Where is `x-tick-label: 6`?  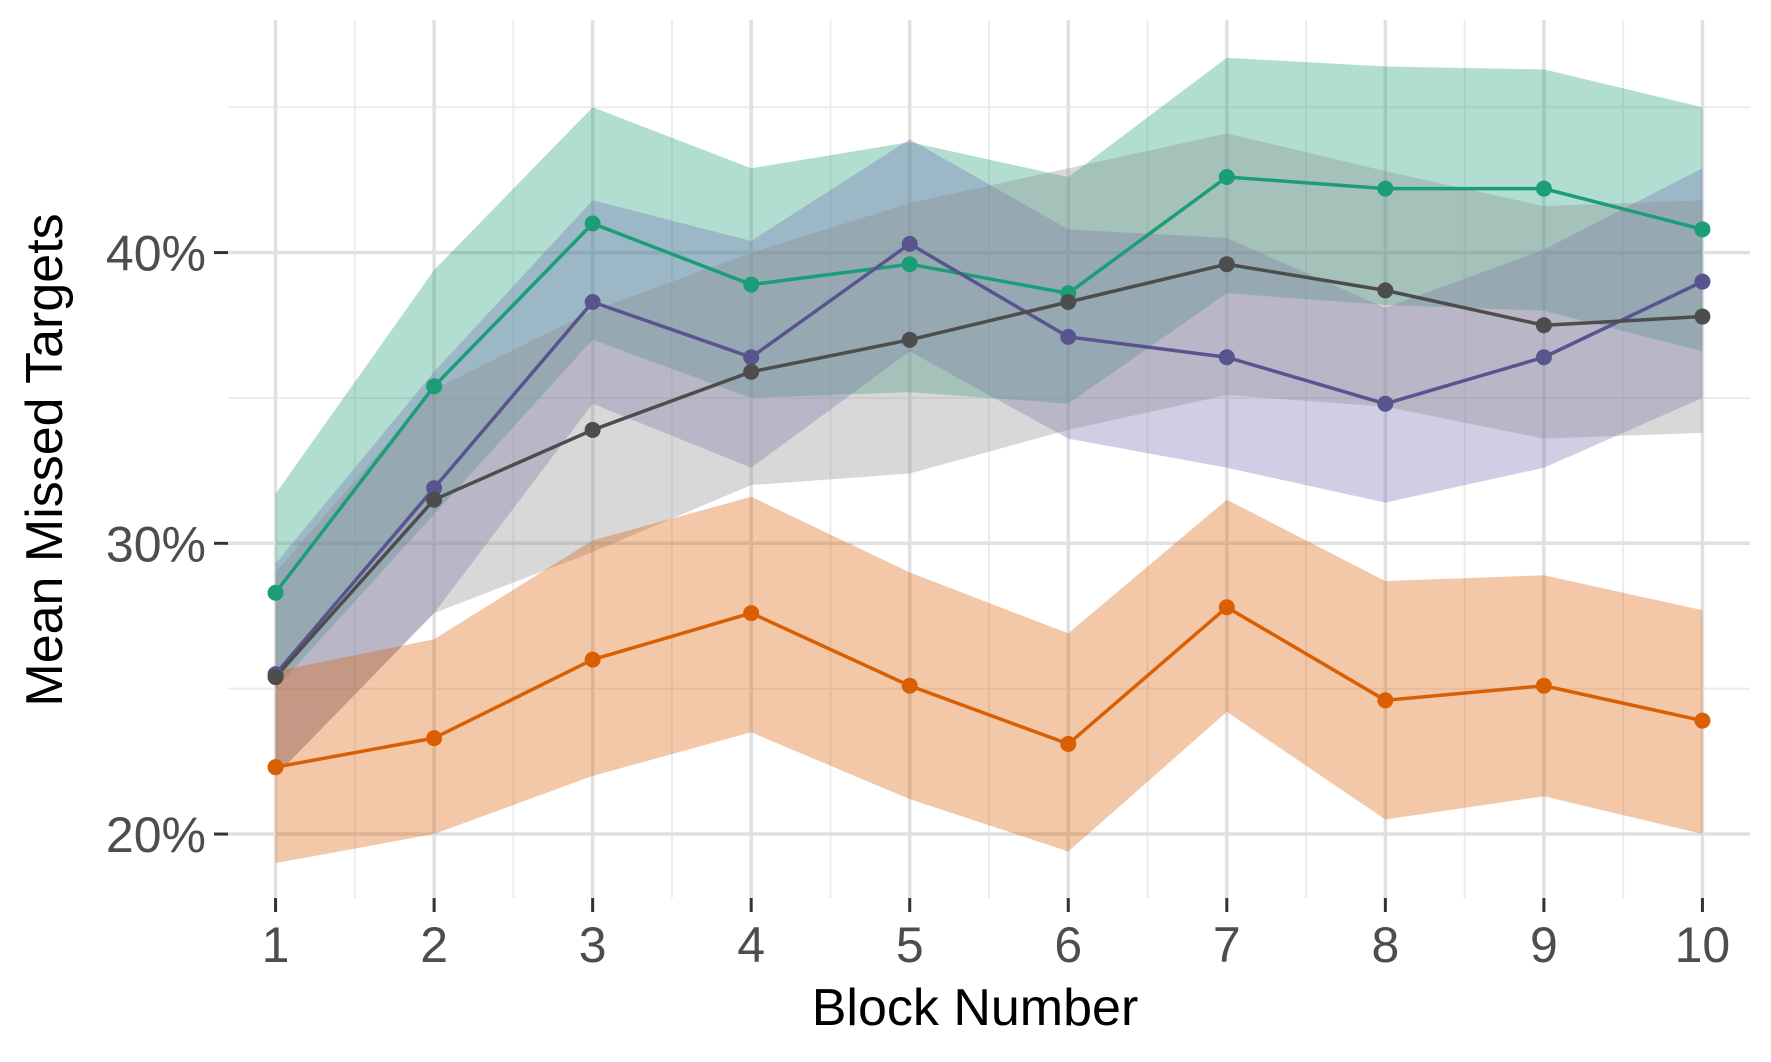 x-tick-label: 6 is located at coordinates (1068, 945).